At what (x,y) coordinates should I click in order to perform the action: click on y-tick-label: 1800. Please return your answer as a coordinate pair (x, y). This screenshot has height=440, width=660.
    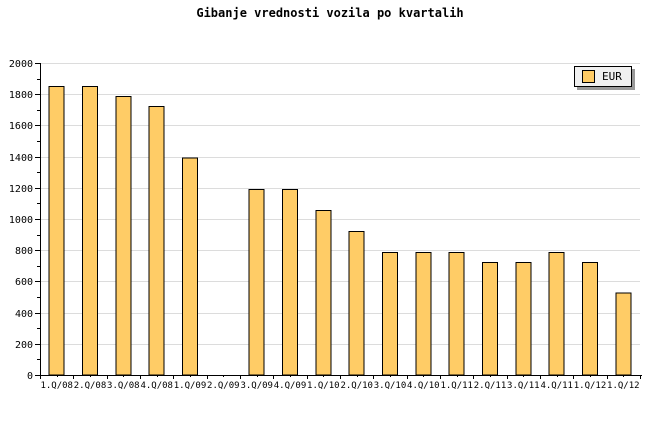
    Looking at the image, I should click on (21, 95).